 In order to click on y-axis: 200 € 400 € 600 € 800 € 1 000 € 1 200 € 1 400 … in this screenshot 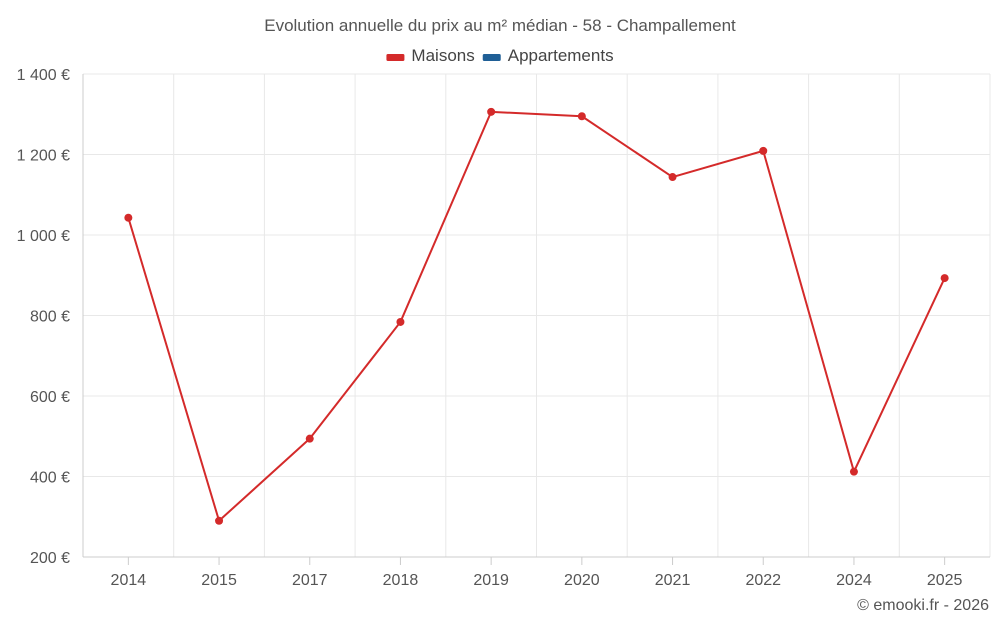, I will do `click(50, 317)`.